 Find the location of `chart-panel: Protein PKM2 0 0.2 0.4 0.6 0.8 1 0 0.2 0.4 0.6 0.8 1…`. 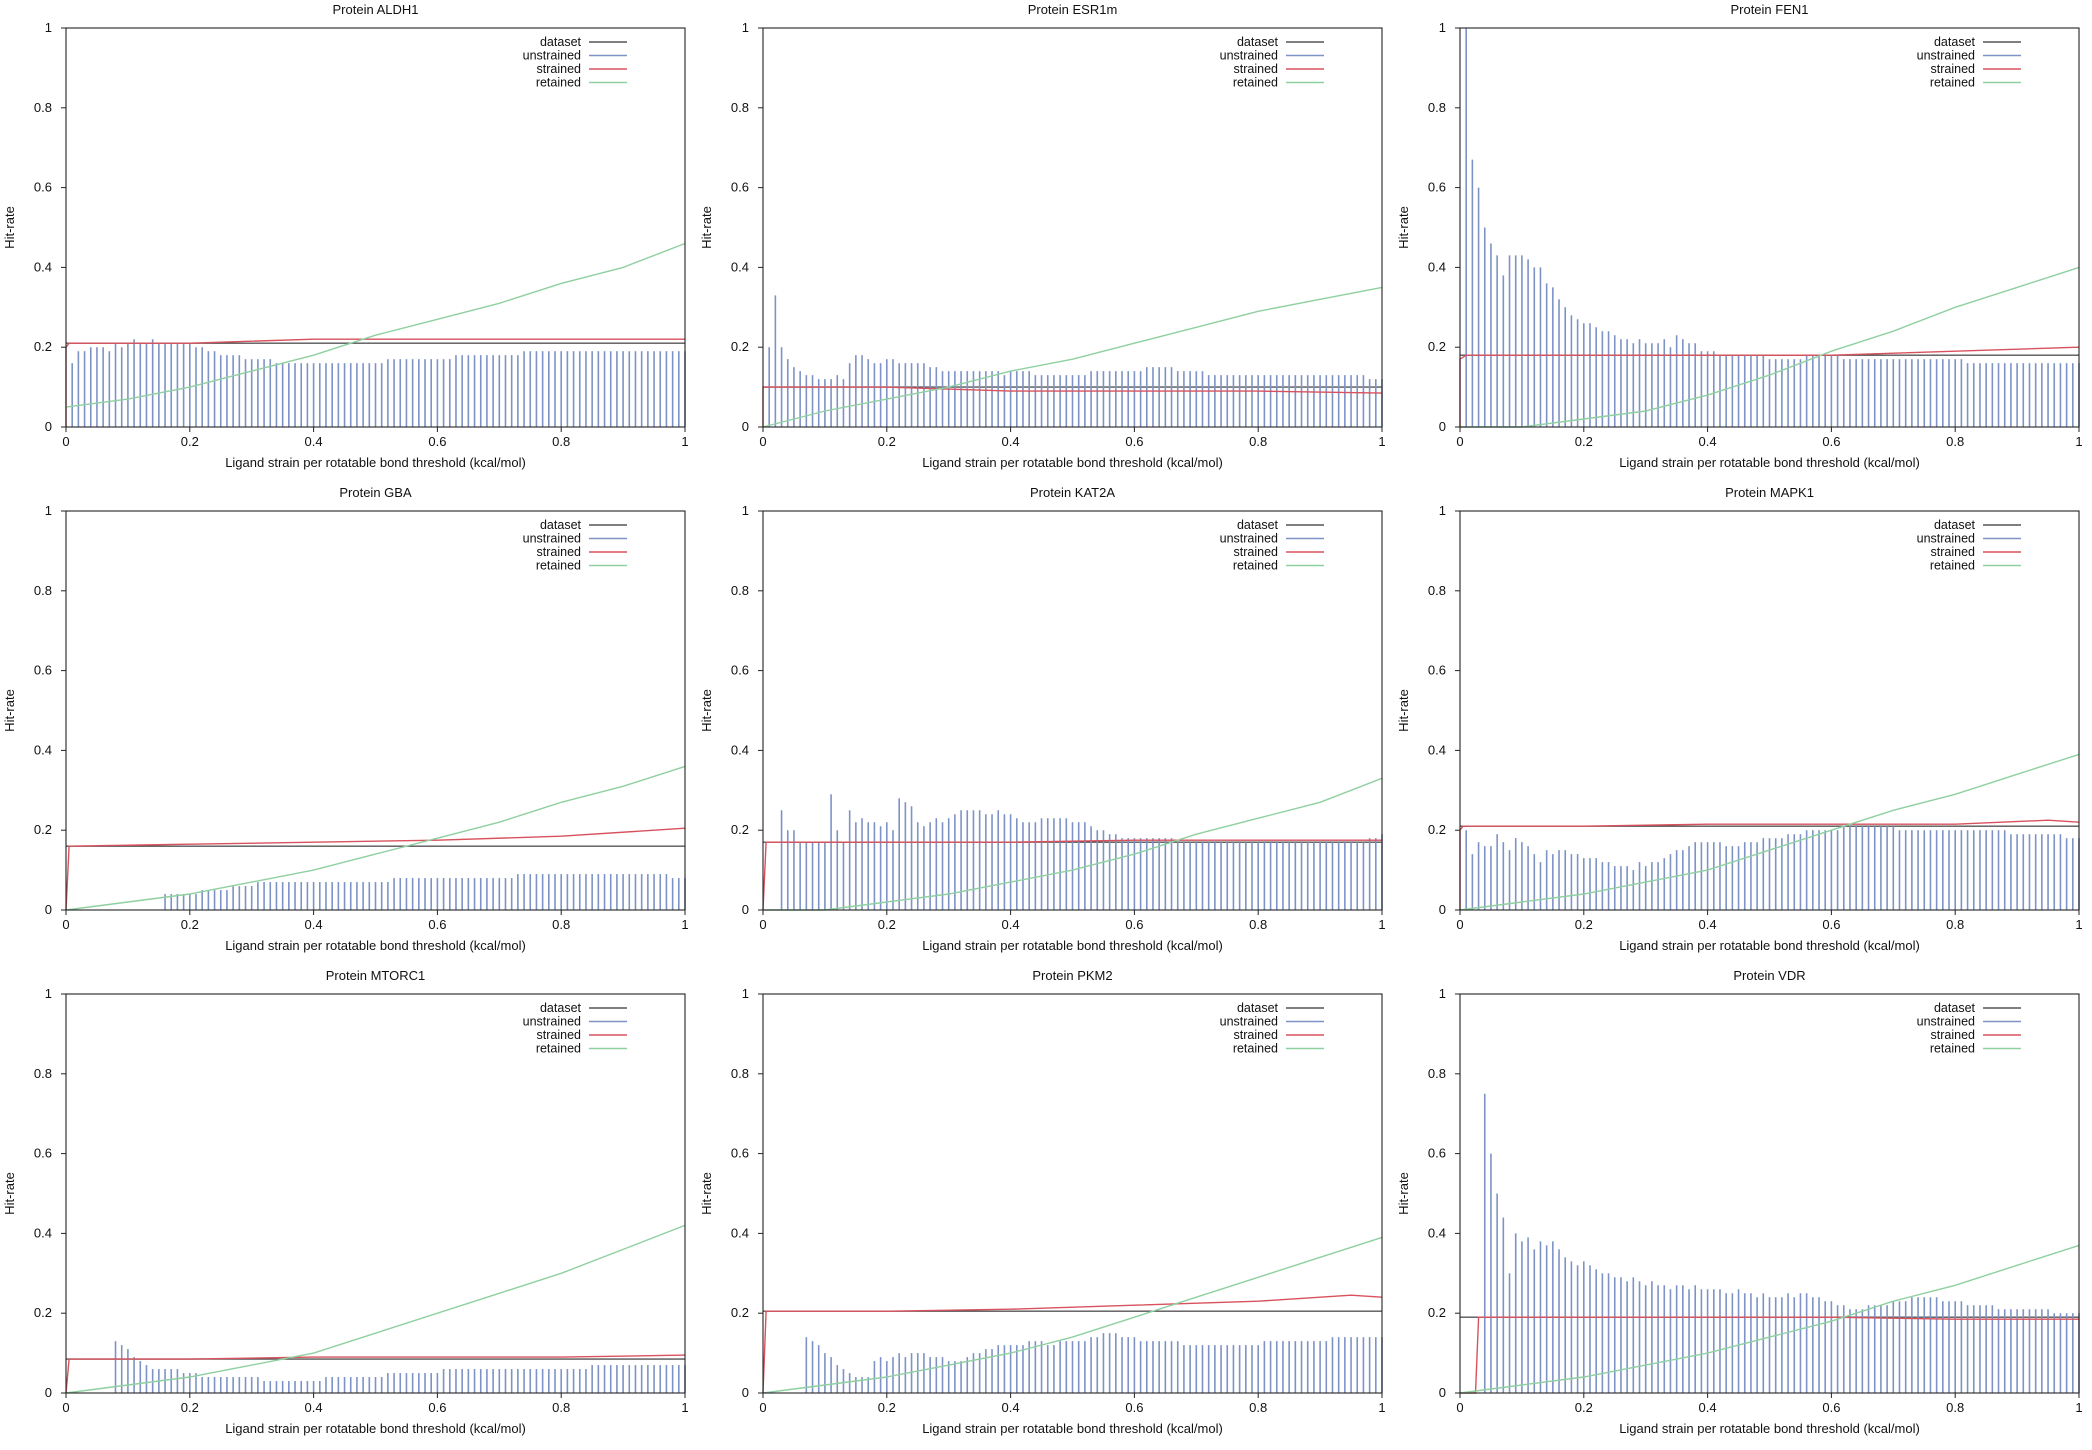

chart-panel: Protein PKM2 0 0.2 0.4 0.6 0.8 1 0 0.2 0.4 0.6 0.8 1… is located at coordinates (1042, 1202).